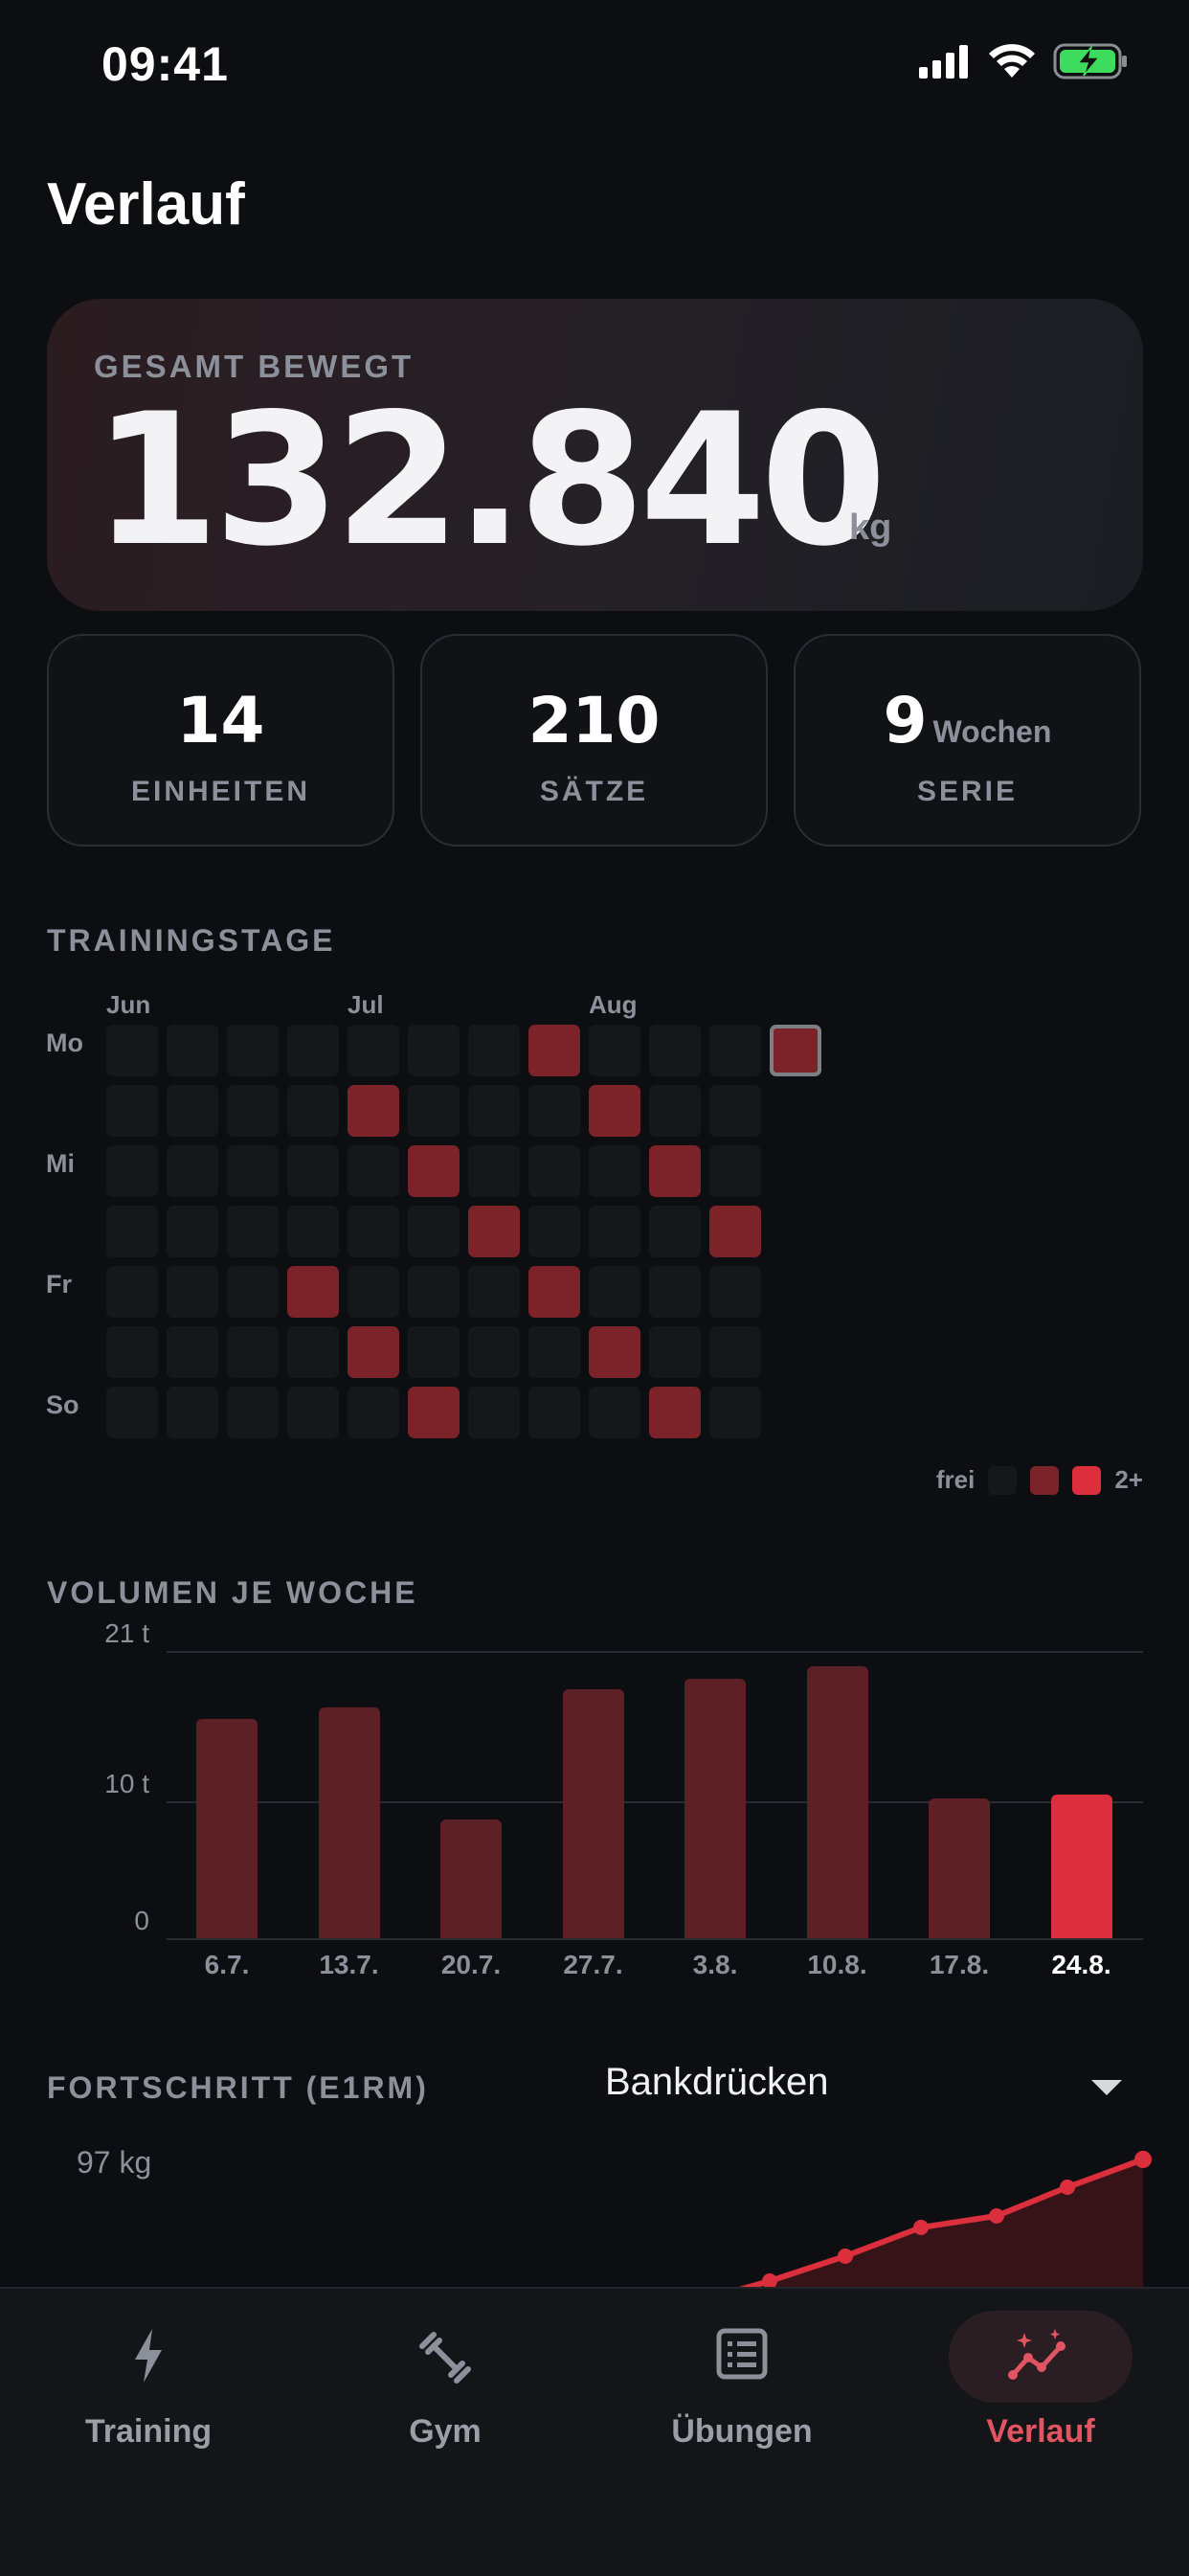  I want to click on legend-max-label: 2+, so click(1128, 1479).